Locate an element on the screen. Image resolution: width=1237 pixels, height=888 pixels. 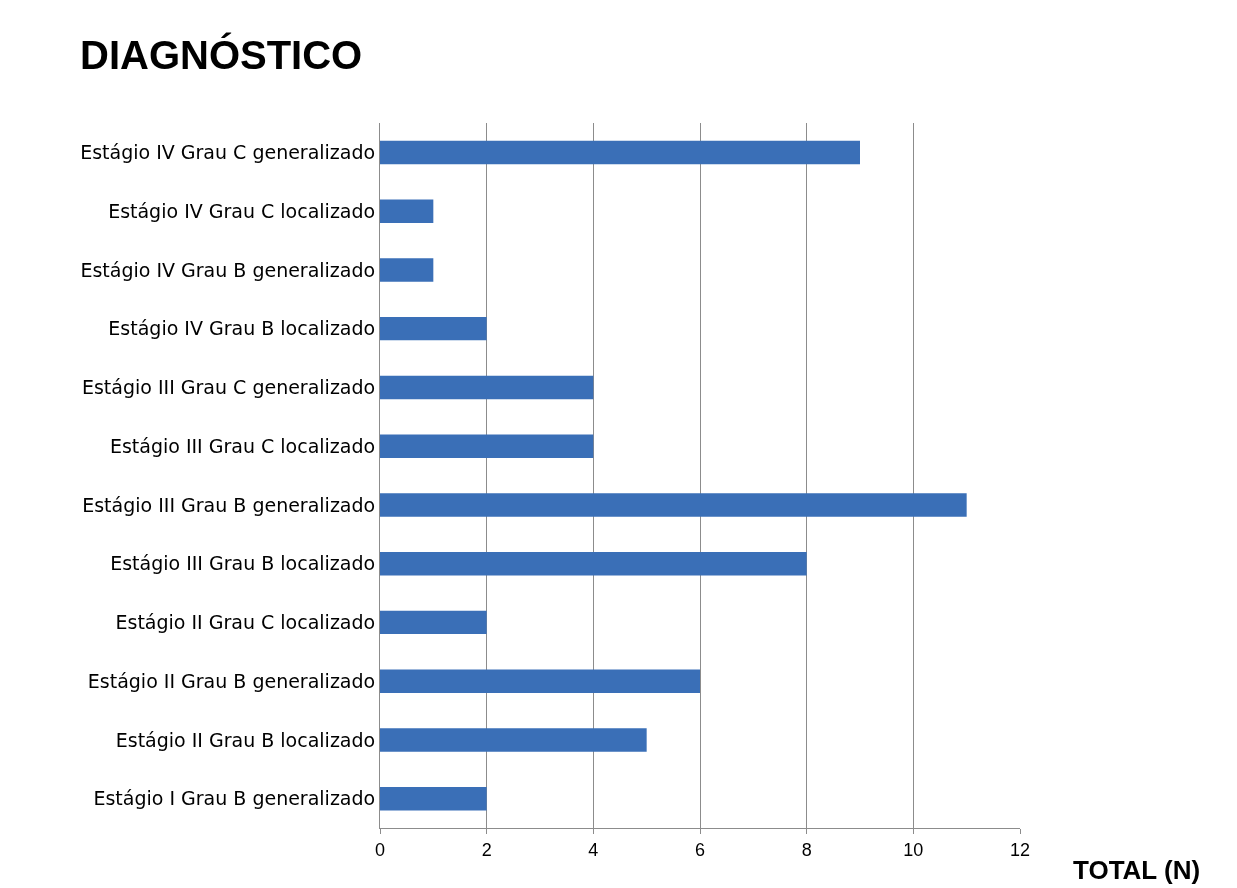
x-tick-label: 4 is located at coordinates (593, 849).